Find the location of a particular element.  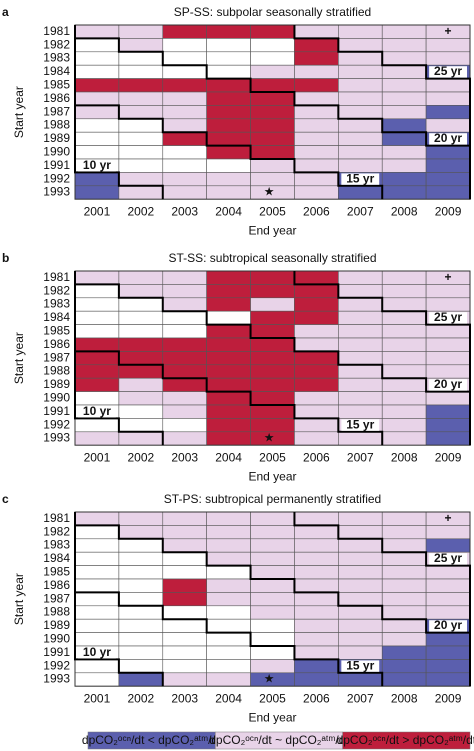

y-axis-label: Start year is located at coordinates (19, 112).